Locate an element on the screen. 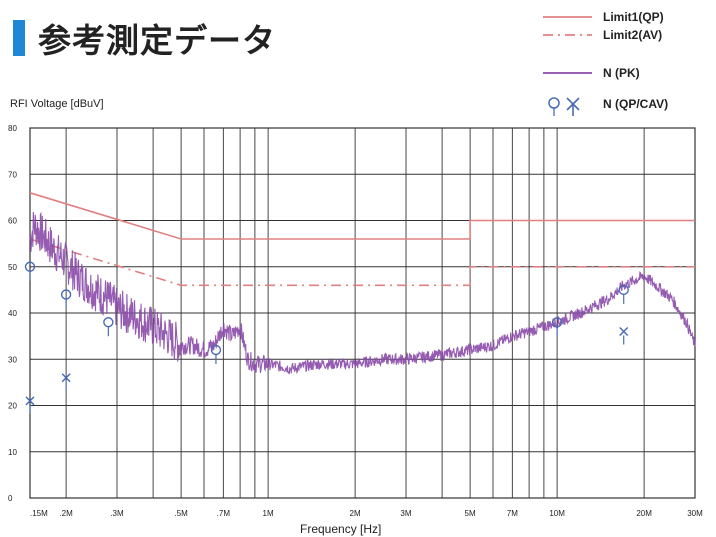  x-tick-label: 20M is located at coordinates (644, 513).